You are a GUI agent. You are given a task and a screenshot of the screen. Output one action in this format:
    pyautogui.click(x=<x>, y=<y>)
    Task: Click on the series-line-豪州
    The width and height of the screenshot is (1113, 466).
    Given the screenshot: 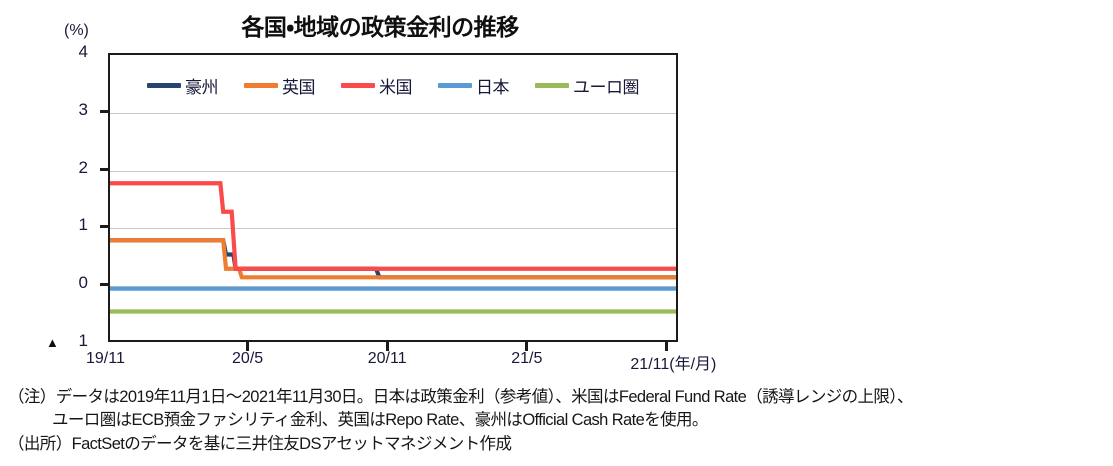 What is the action you would take?
    pyautogui.click(x=393, y=258)
    